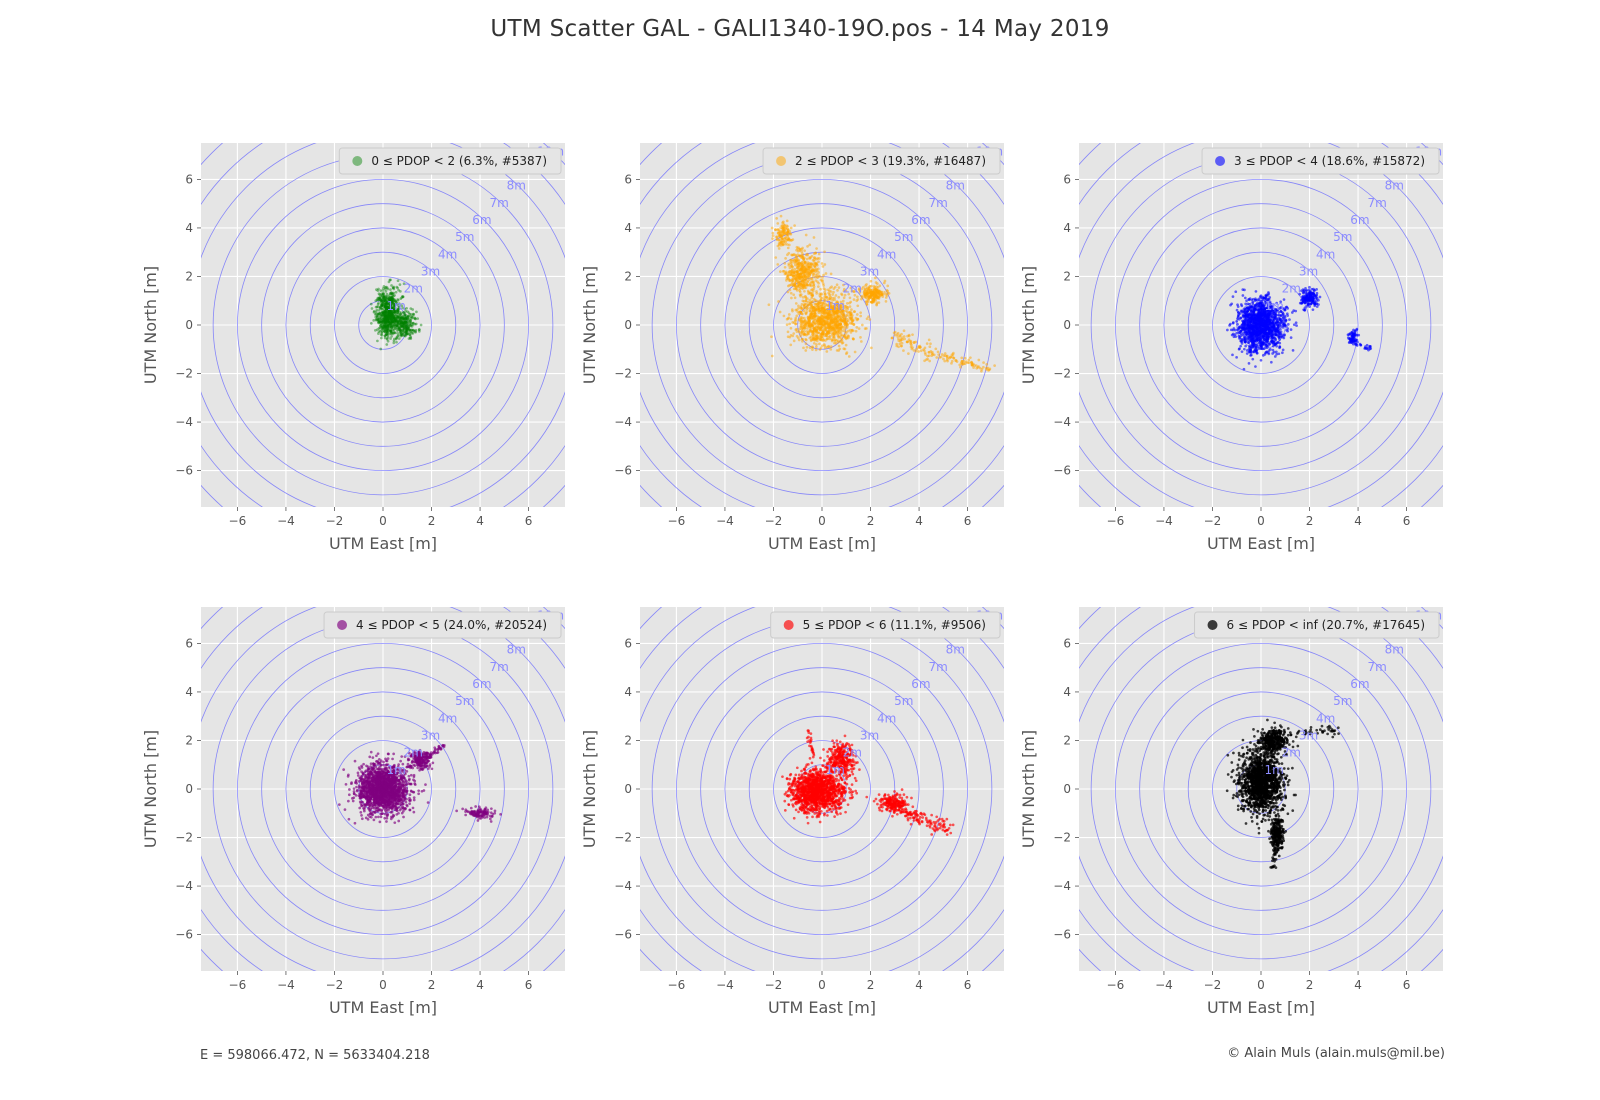 The image size is (1600, 1100). I want to click on y-tick-label: −2, so click(1062, 374).